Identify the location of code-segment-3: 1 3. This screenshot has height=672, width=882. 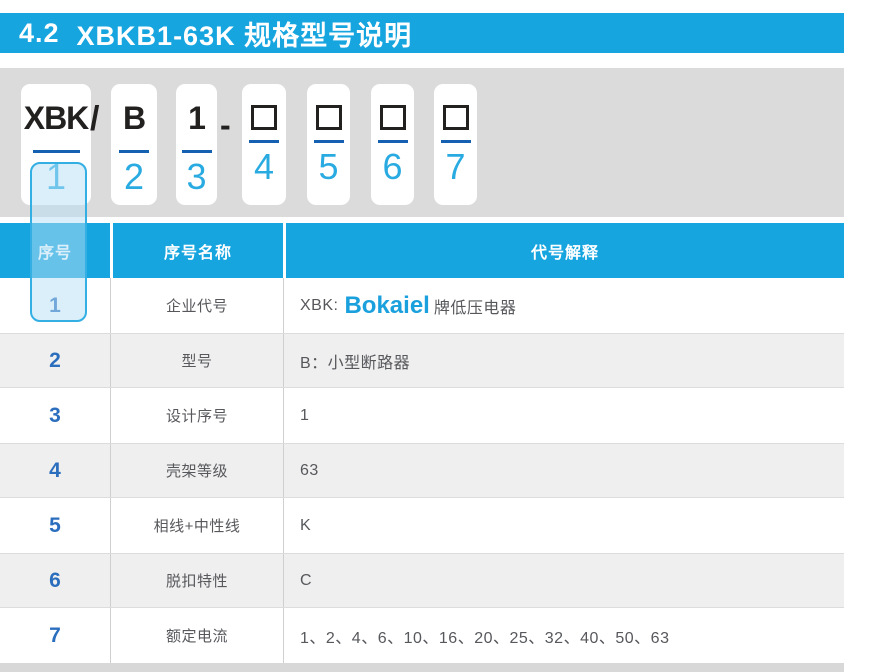
(196, 144).